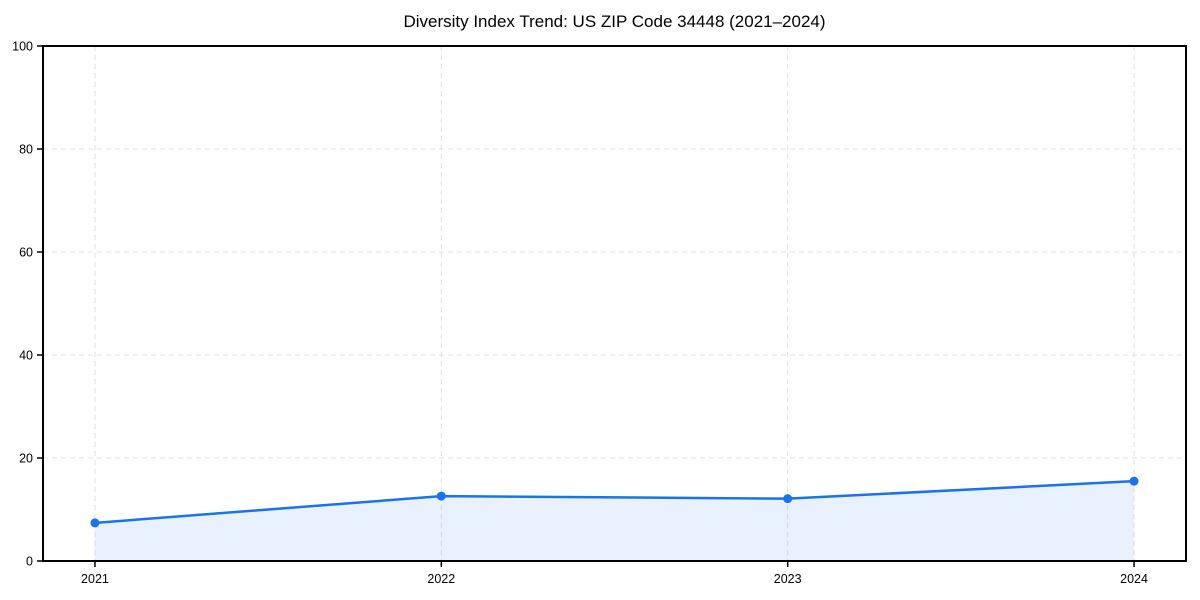 Image resolution: width=1200 pixels, height=600 pixels. I want to click on svg-text: 100, so click(22, 47).